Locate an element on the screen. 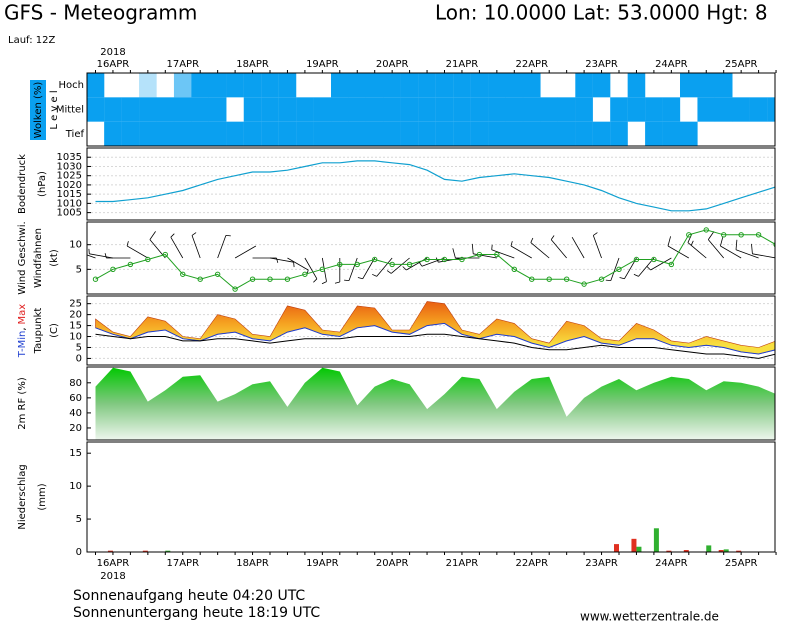  legend-sep: , is located at coordinates (22, 328).